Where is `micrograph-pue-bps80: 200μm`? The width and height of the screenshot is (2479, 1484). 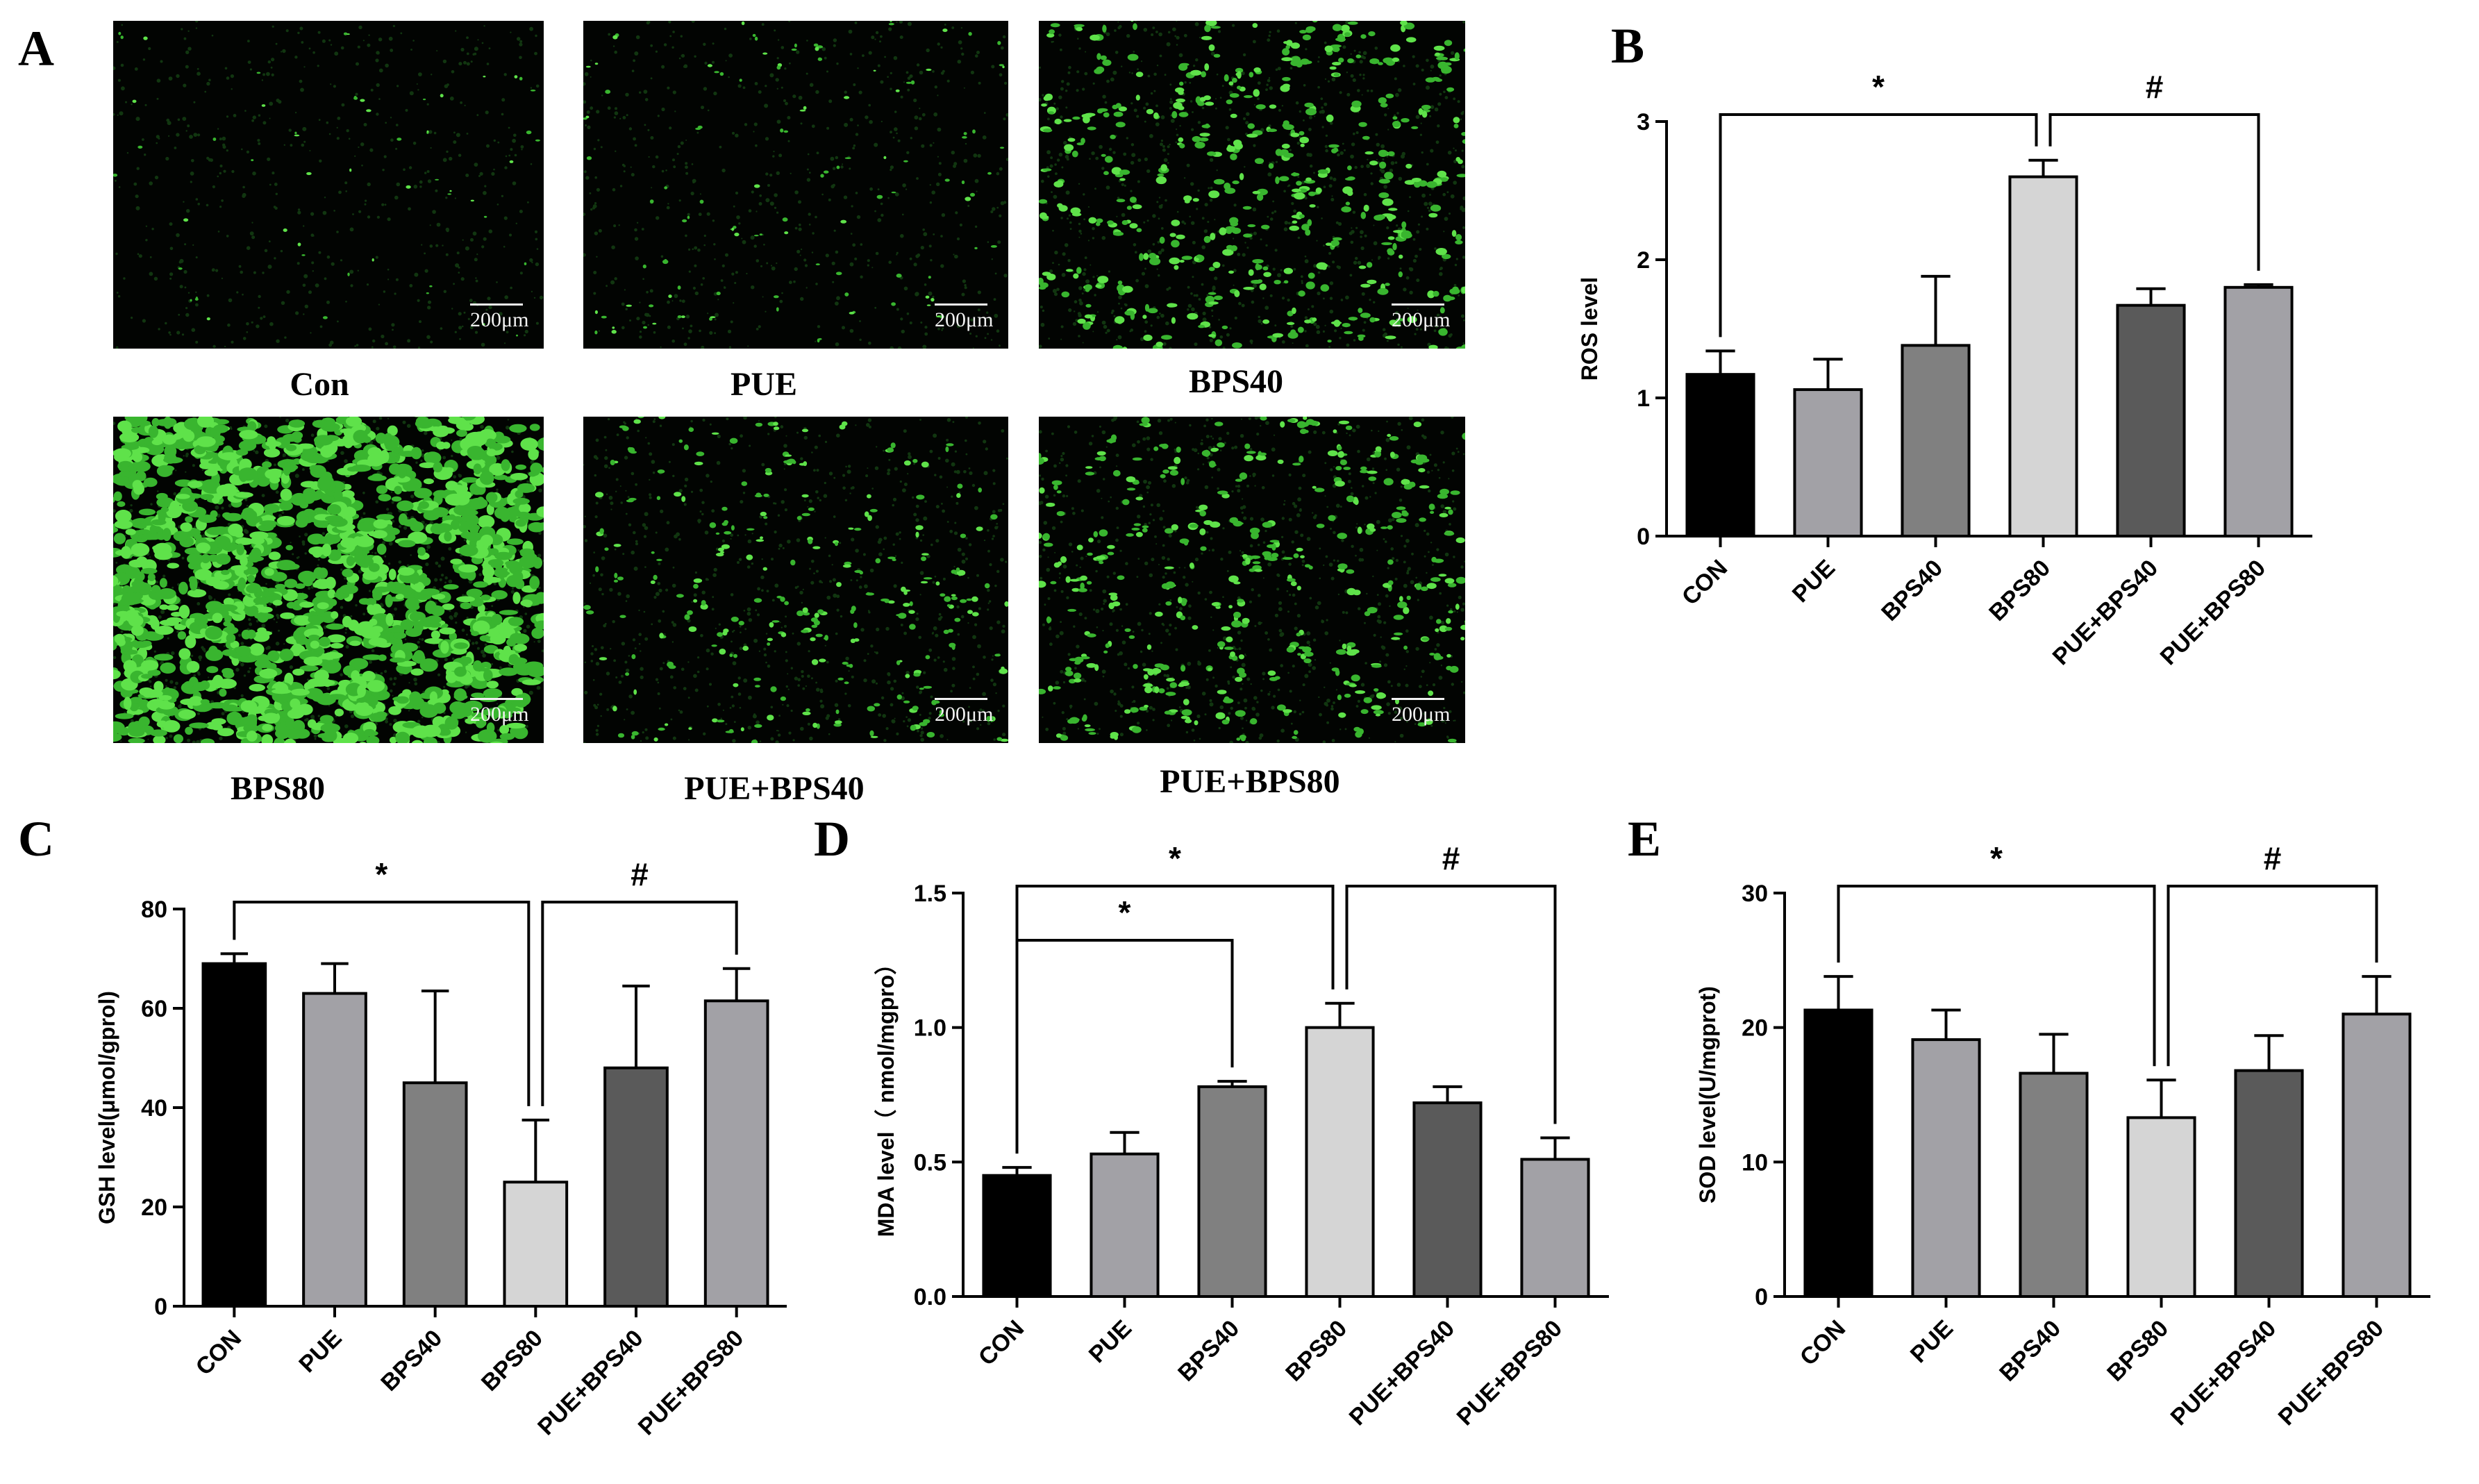
micrograph-pue-bps80: 200μm is located at coordinates (1252, 580).